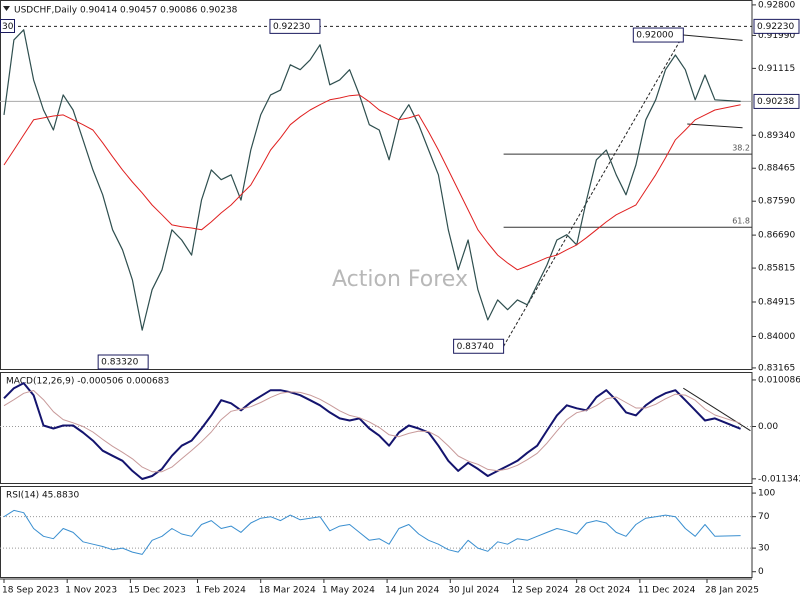  I want to click on y-tick-label: 0.92800, so click(776, 5).